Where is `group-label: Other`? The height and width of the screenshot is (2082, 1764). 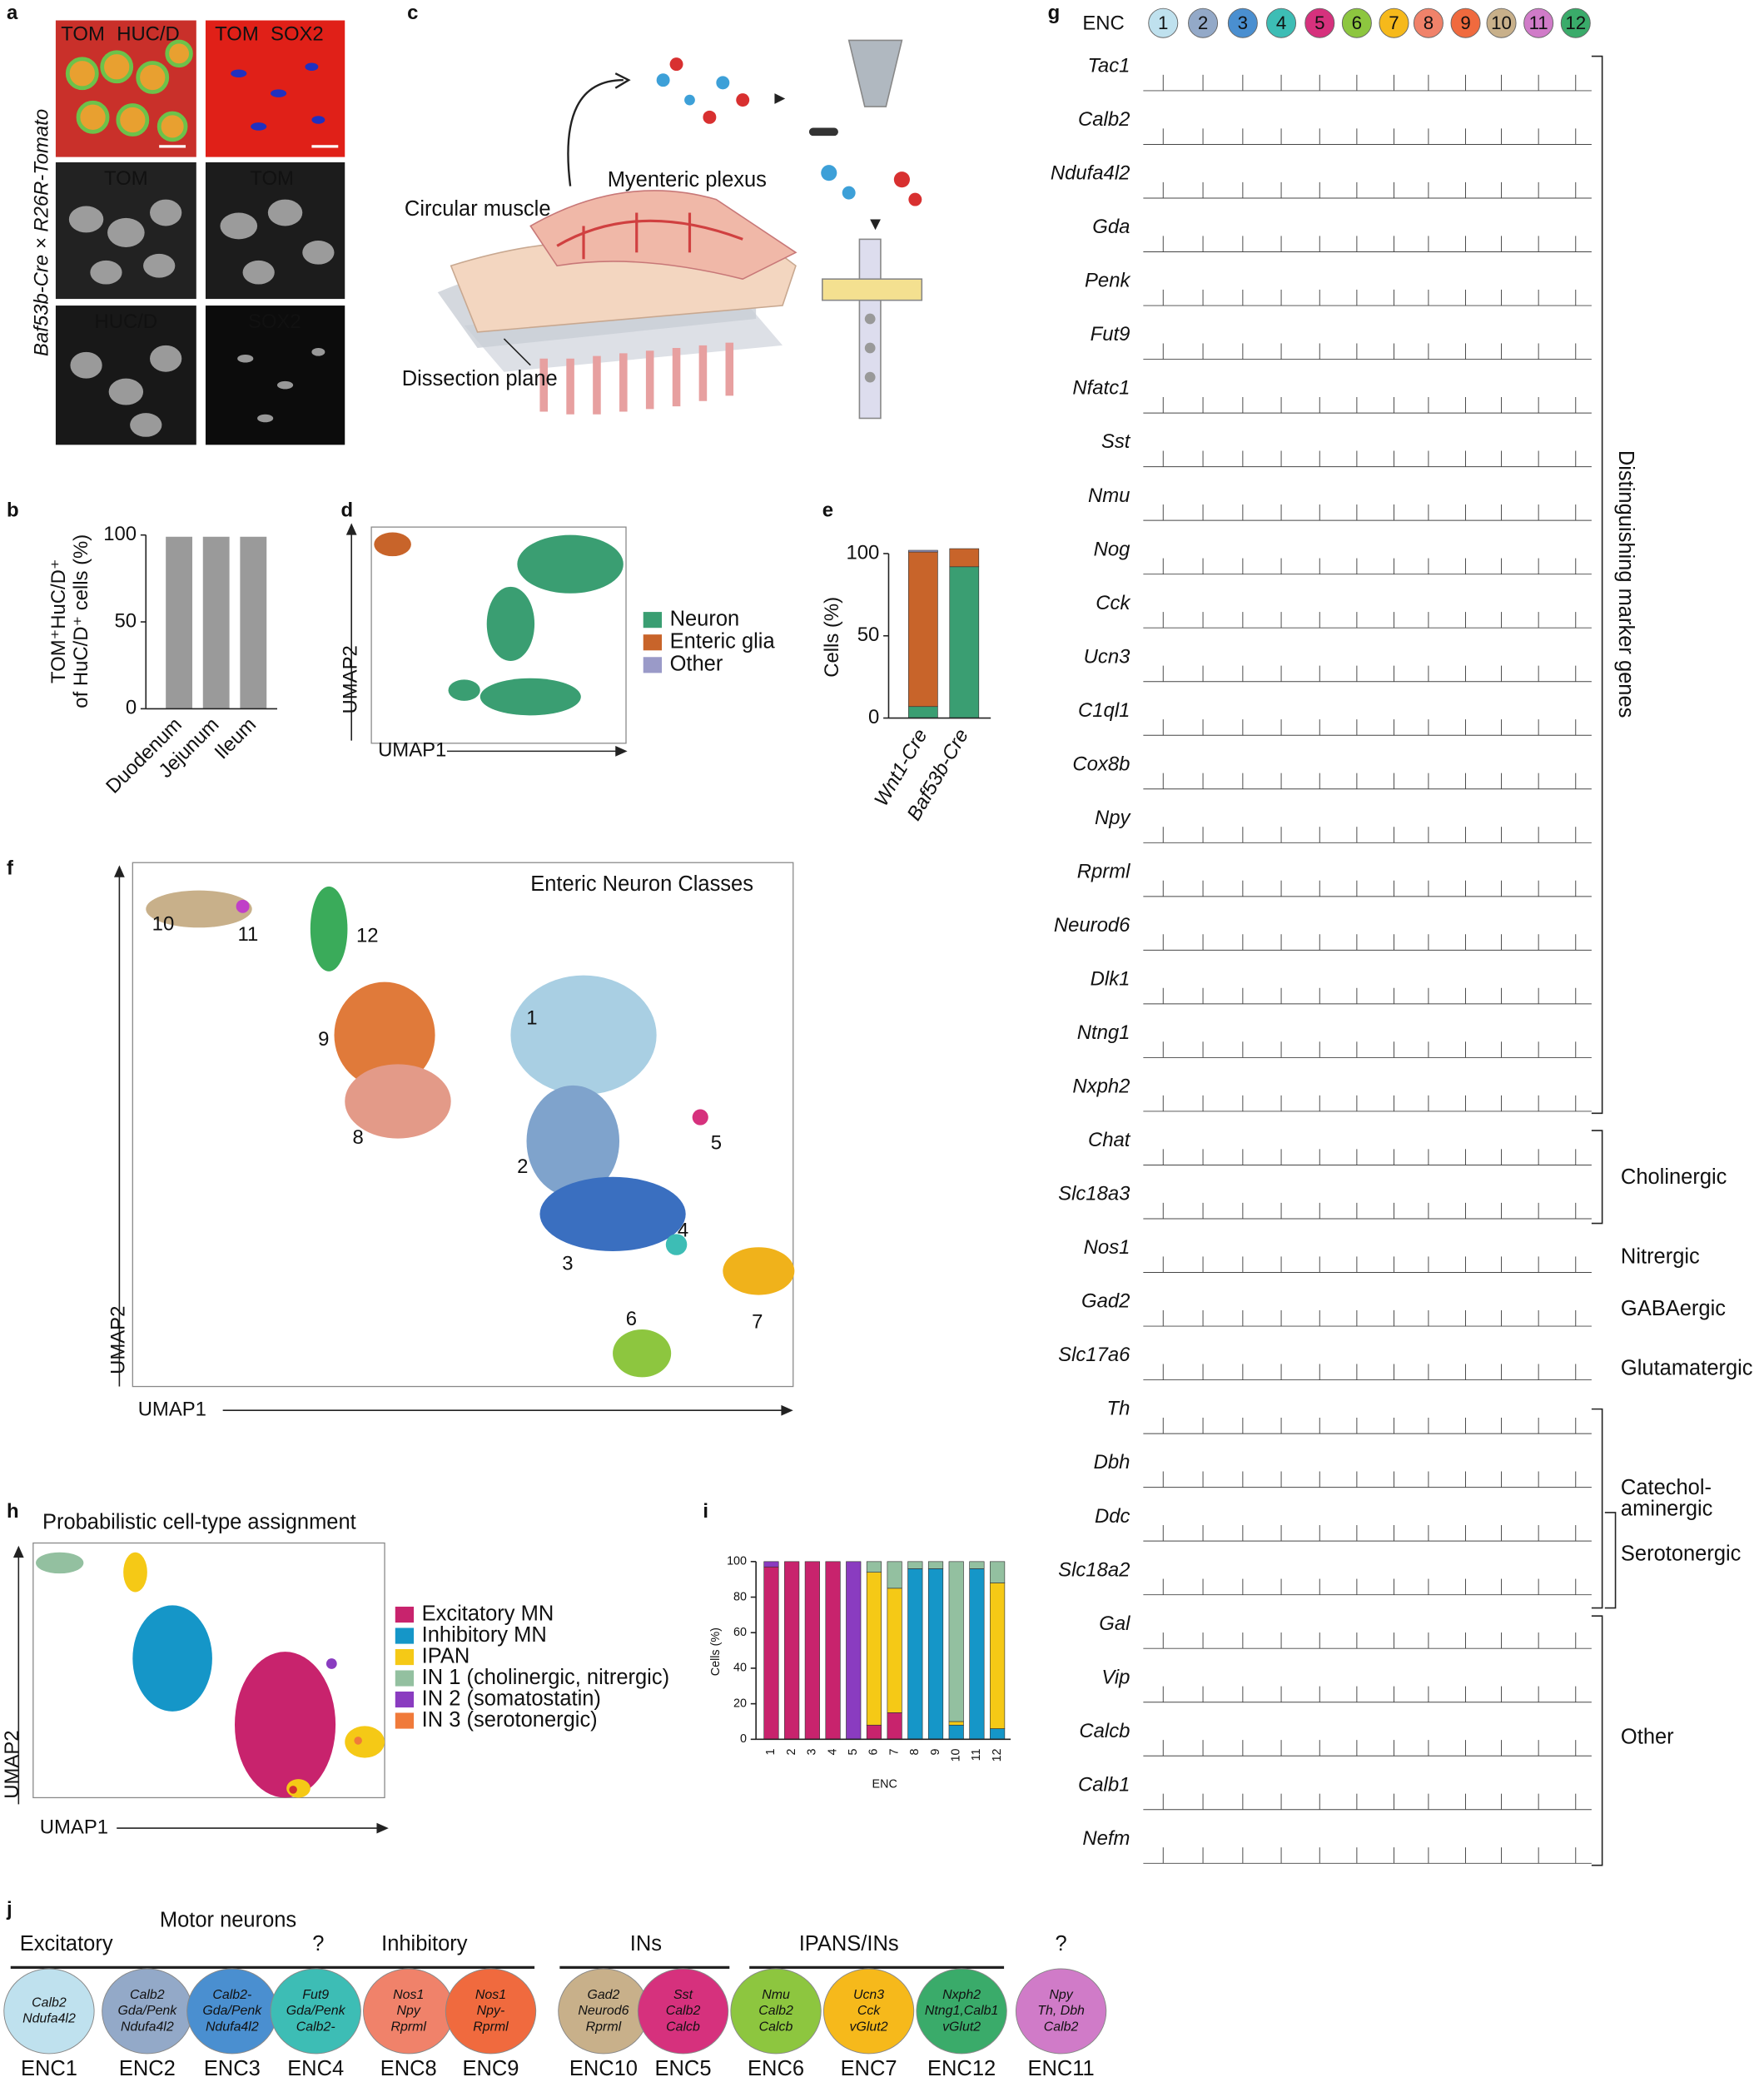 group-label: Other is located at coordinates (1647, 1736).